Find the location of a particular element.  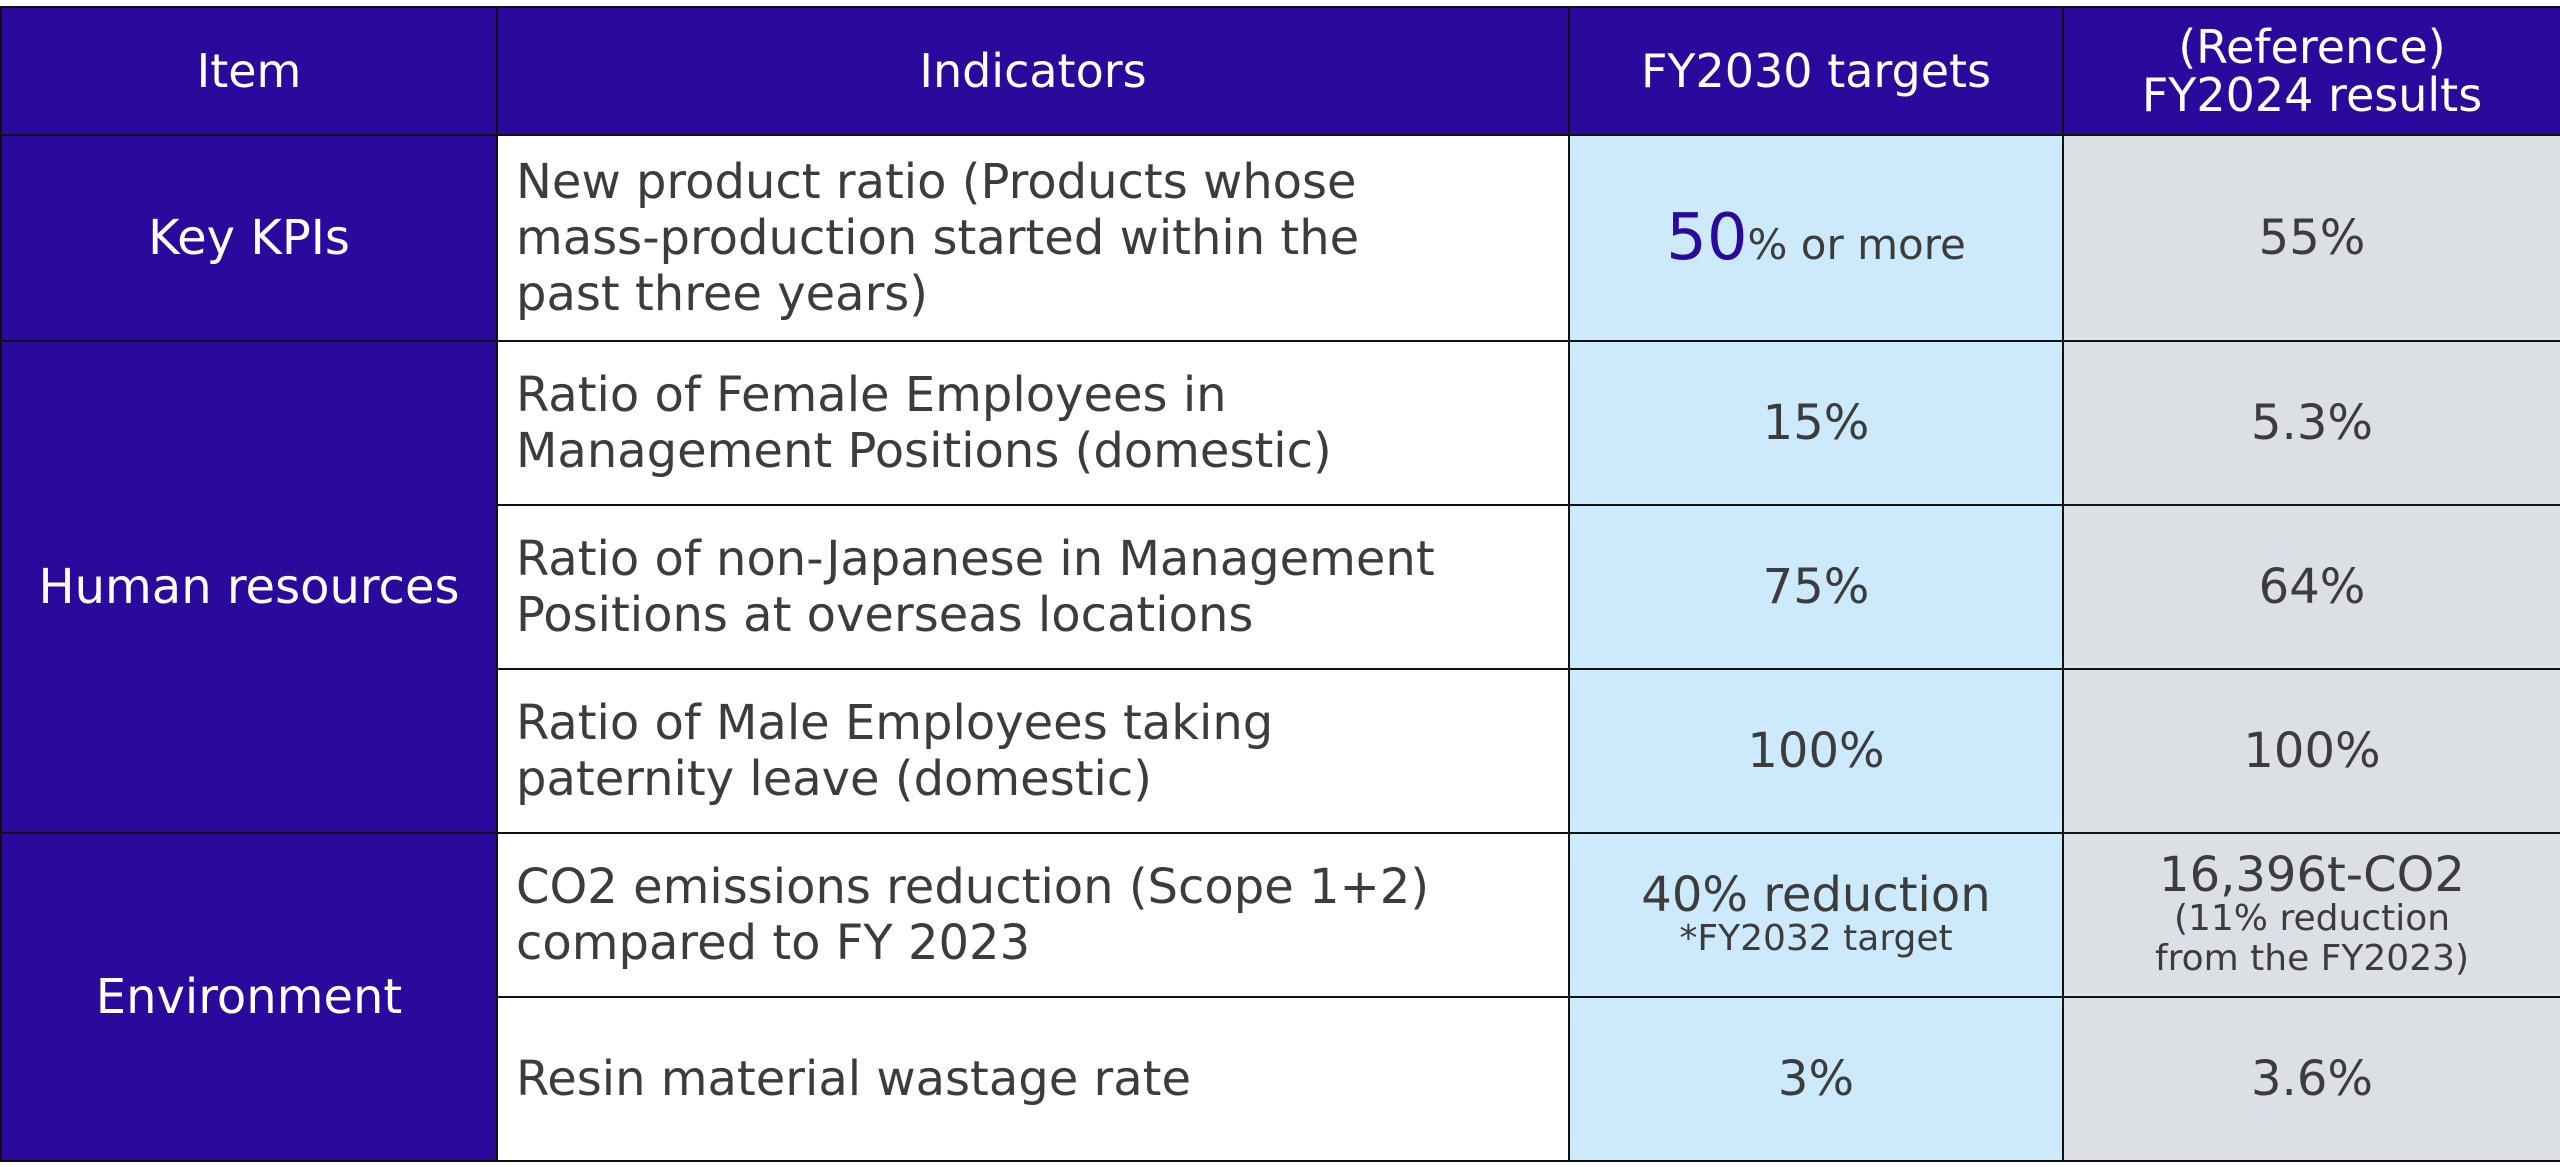

target-value: 40% reduction is located at coordinates (1816, 895).